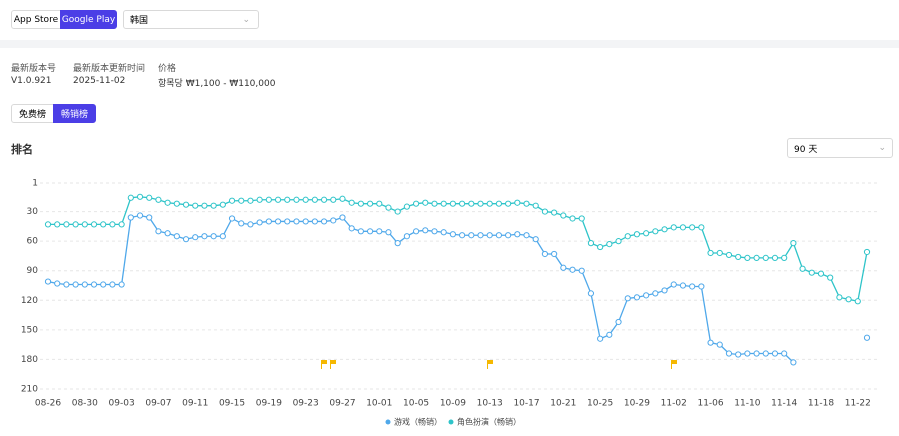  What do you see at coordinates (88, 19) in the screenshot?
I see `tab-active: Google Play` at bounding box center [88, 19].